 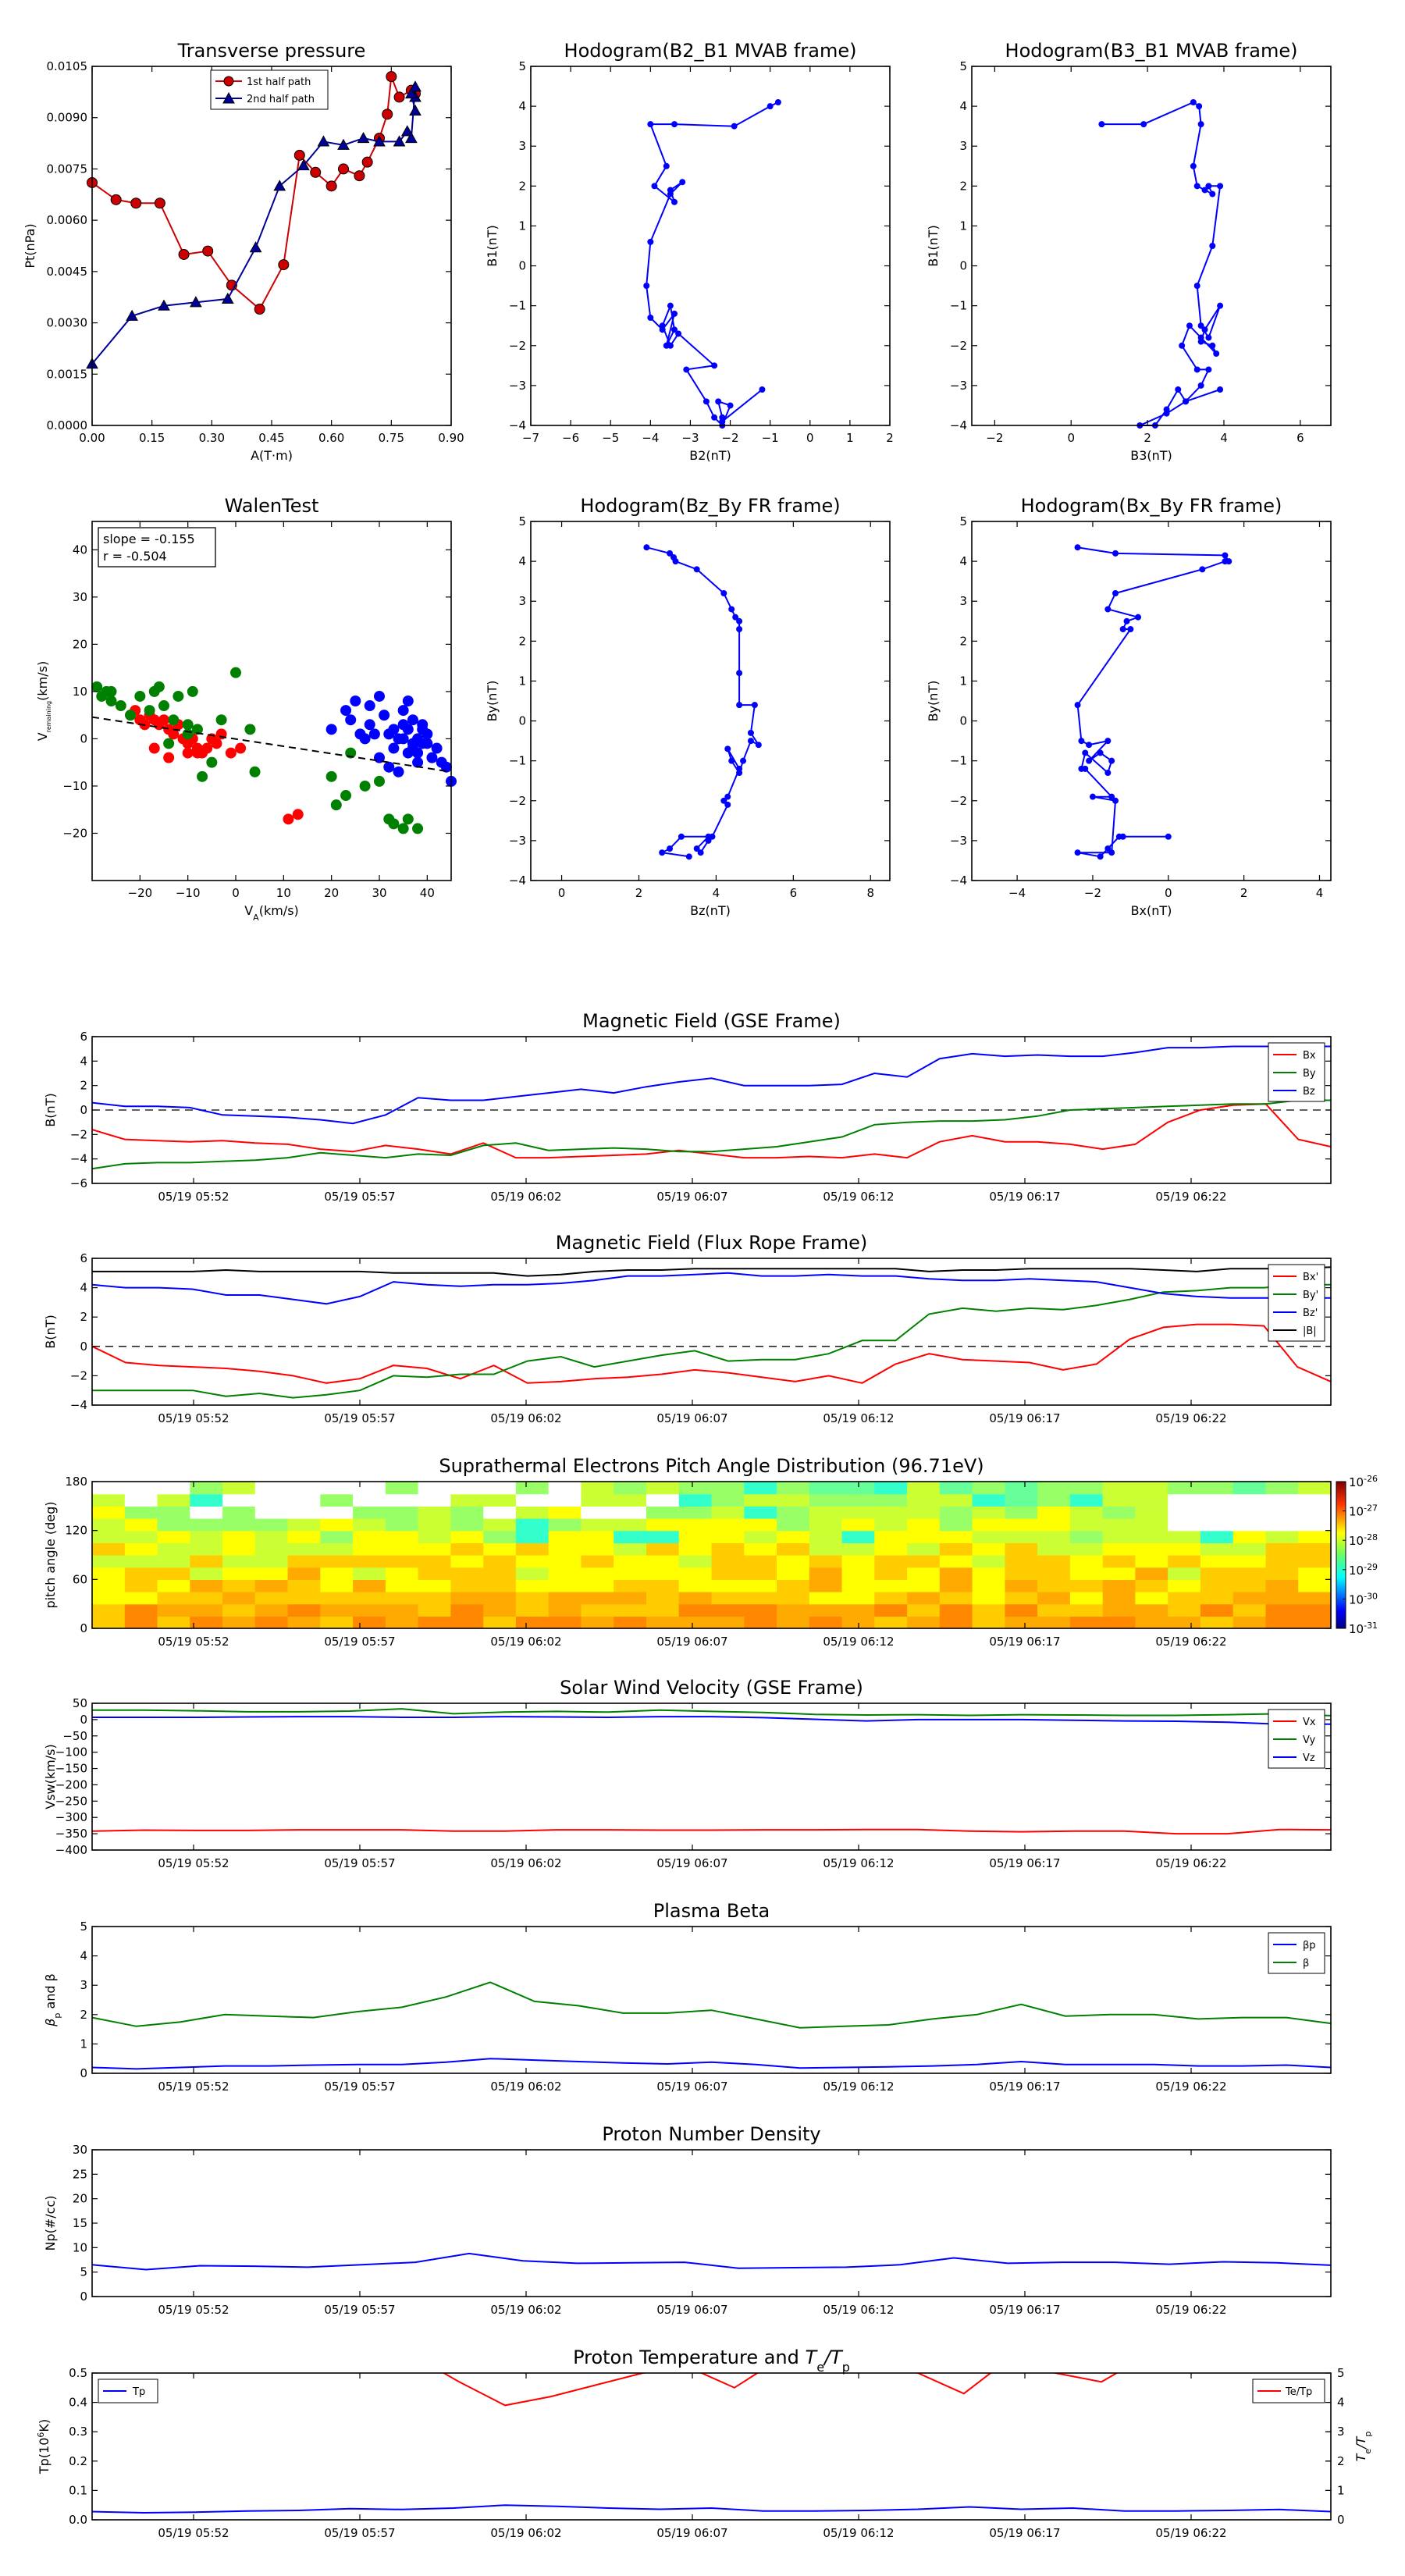 I want to click on colorbar-tick-label: 10-30, so click(x=1363, y=1599).